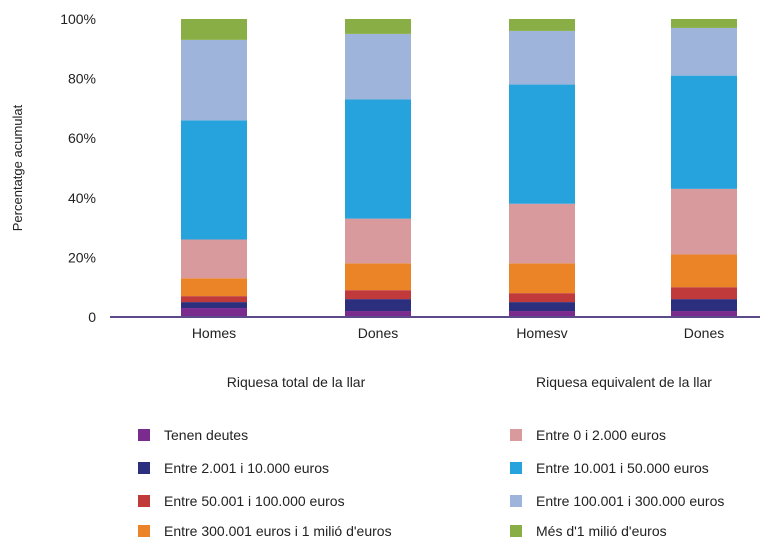 This screenshot has width=774, height=548. Describe the element at coordinates (296, 382) in the screenshot. I see `group-label-total: Riquesa total de la llar` at that location.